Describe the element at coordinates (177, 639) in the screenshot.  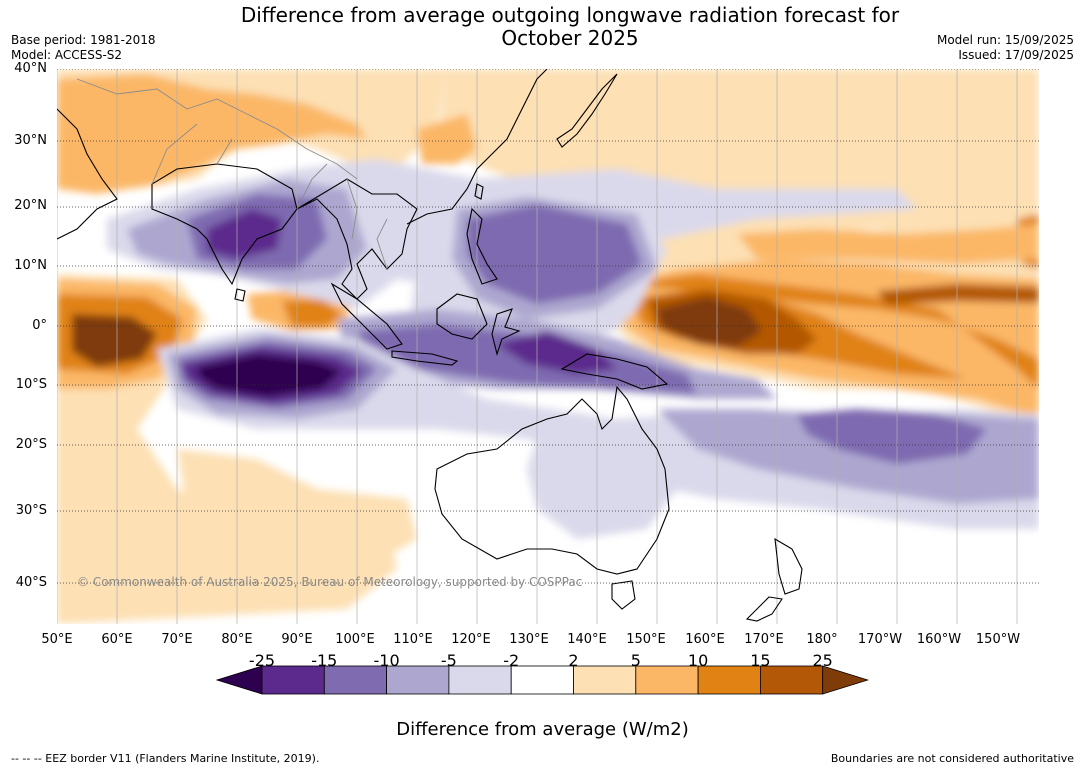
I see `lon-label: 70°E` at that location.